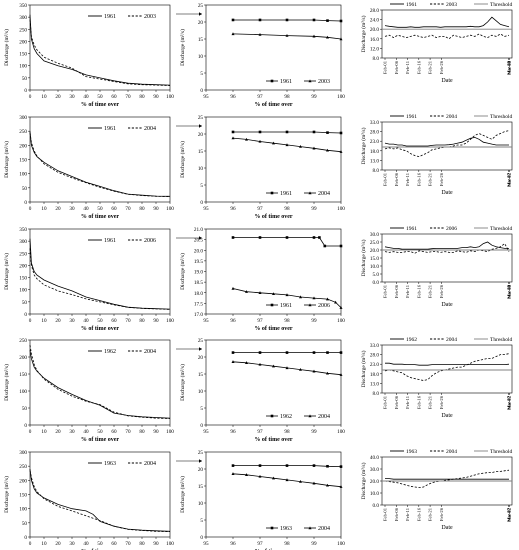  Describe the element at coordinates (374, 133) in the screenshot. I see `y-tick-label: 28.0` at that location.